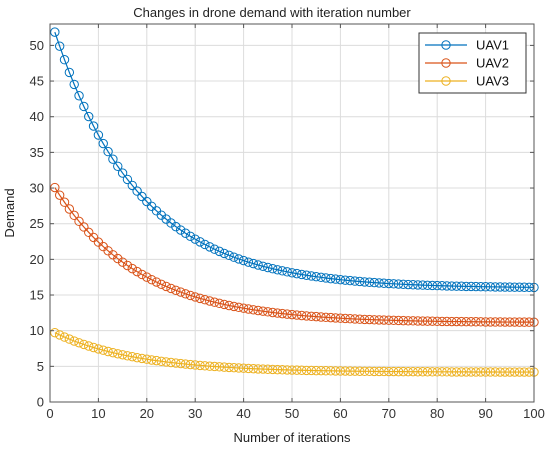 The image size is (550, 451). What do you see at coordinates (446, 63) in the screenshot?
I see `legend-marker-uav2` at bounding box center [446, 63].